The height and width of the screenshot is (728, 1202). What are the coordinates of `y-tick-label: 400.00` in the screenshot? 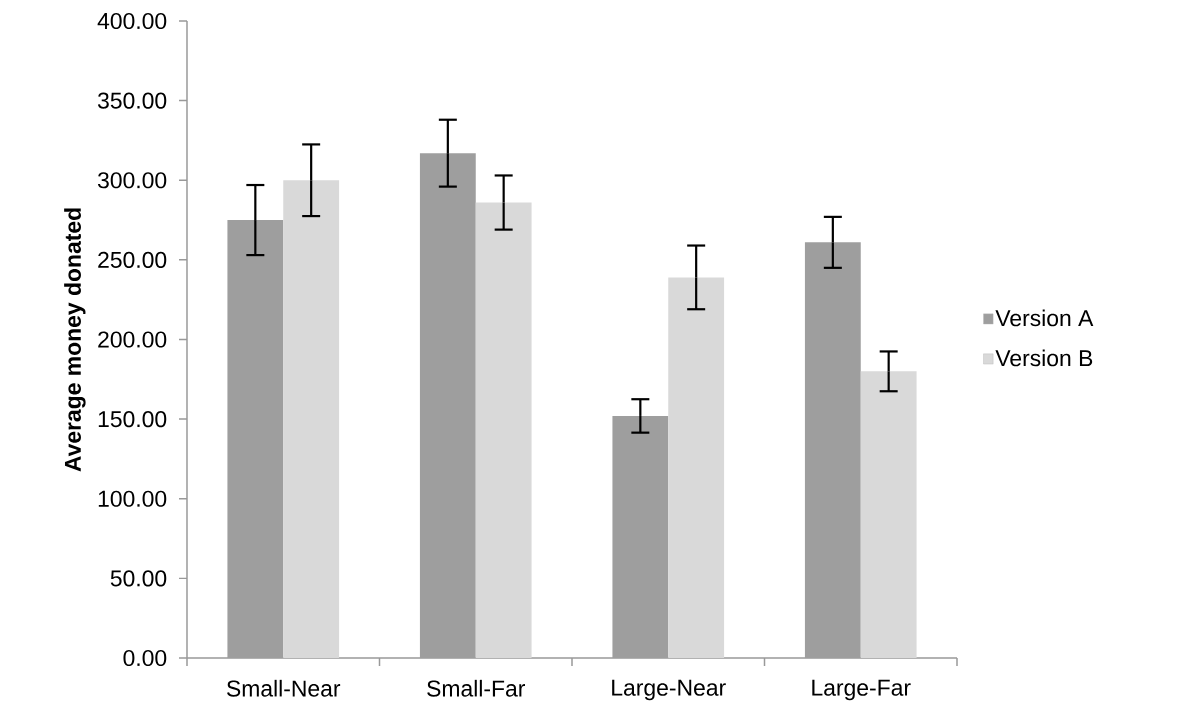 It's located at (132, 21).